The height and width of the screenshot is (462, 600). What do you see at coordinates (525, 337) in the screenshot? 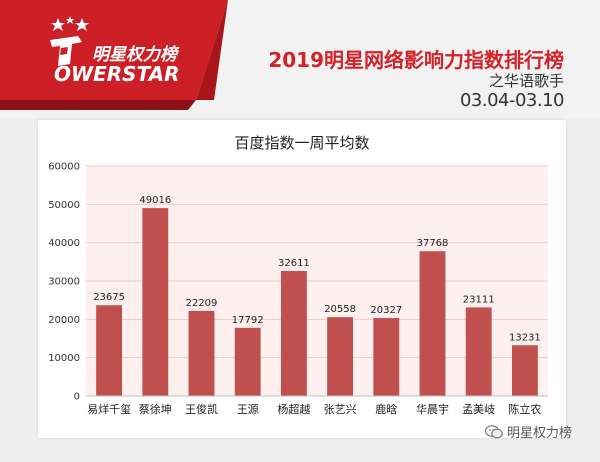
I see `data-label: 13231` at bounding box center [525, 337].